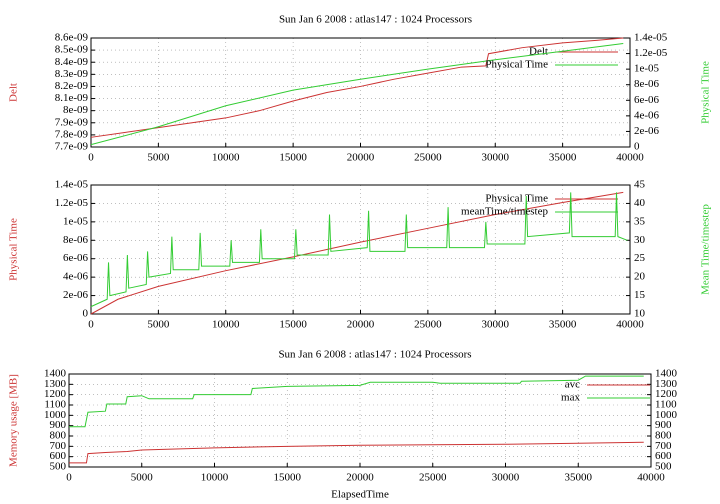  What do you see at coordinates (640, 258) in the screenshot?
I see `y2-tick-label: 25` at bounding box center [640, 258].